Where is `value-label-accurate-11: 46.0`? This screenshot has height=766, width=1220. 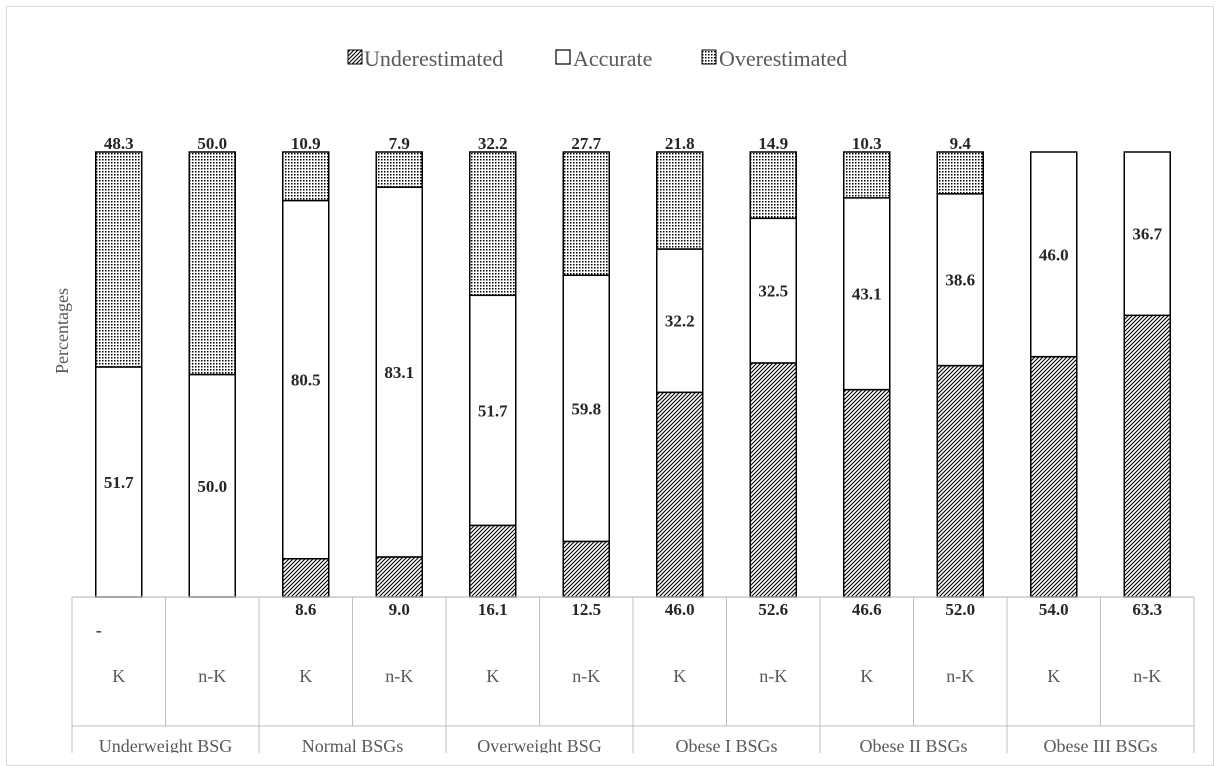 value-label-accurate-11: 46.0 is located at coordinates (1054, 254).